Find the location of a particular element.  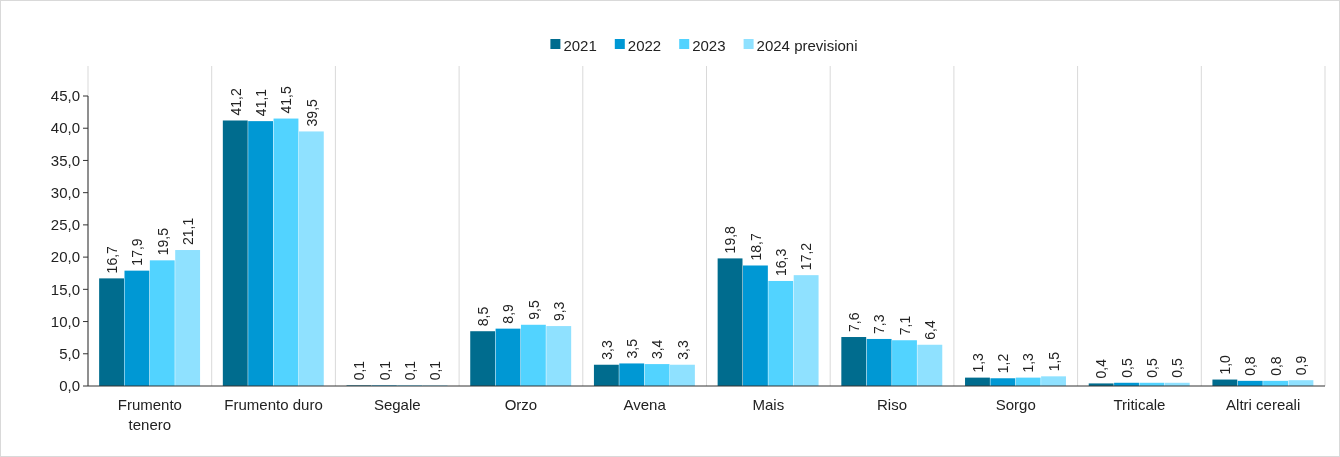

data-label: 18,7 is located at coordinates (755, 247).